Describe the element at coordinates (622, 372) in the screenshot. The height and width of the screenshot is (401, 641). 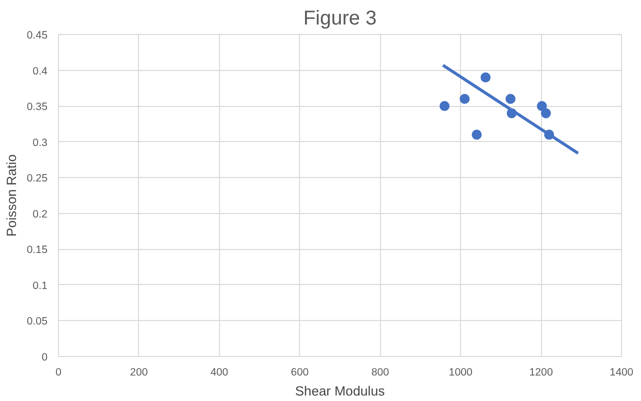
I see `x-tick-label: 1400` at that location.